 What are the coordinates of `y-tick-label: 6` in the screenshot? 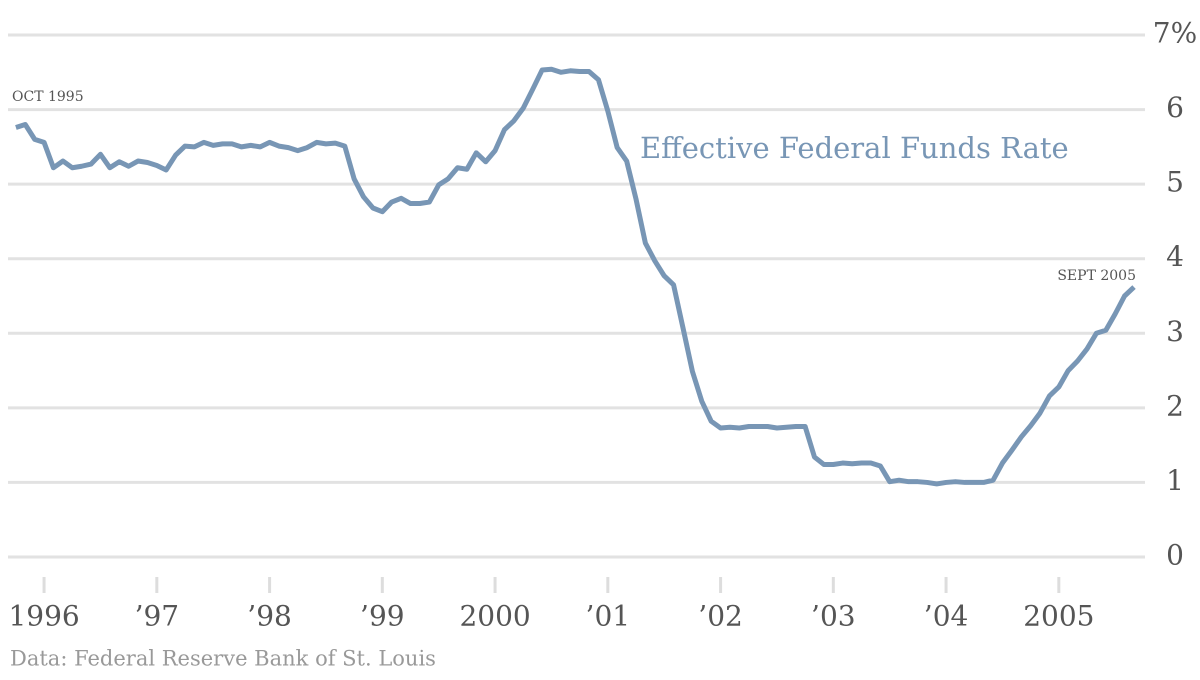 It's located at (1175, 107).